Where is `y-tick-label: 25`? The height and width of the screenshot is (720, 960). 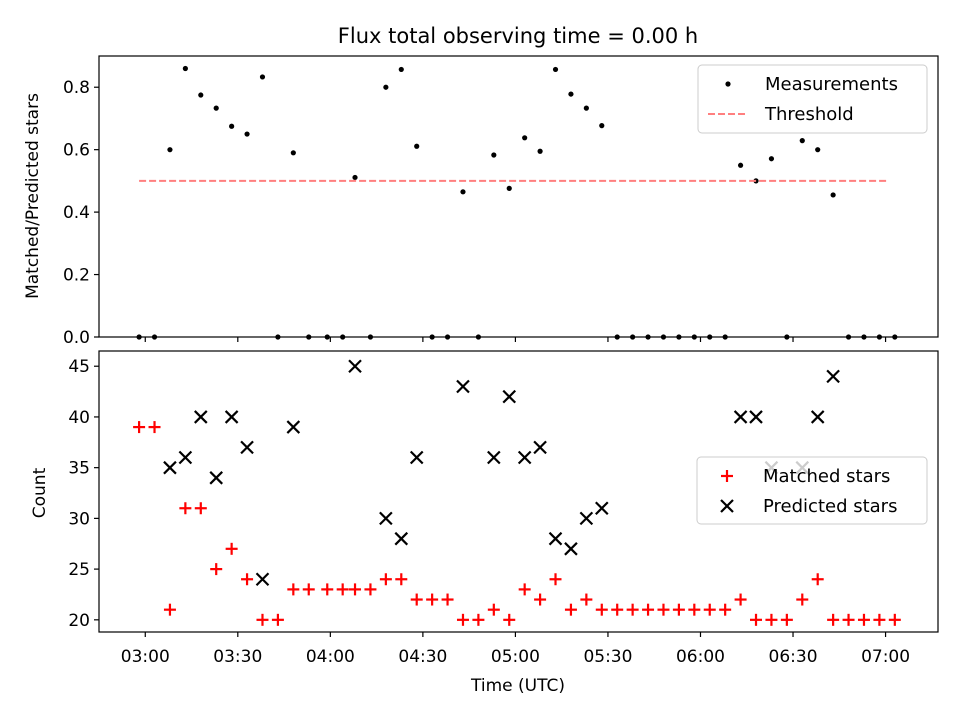
y-tick-label: 25 is located at coordinates (79, 570).